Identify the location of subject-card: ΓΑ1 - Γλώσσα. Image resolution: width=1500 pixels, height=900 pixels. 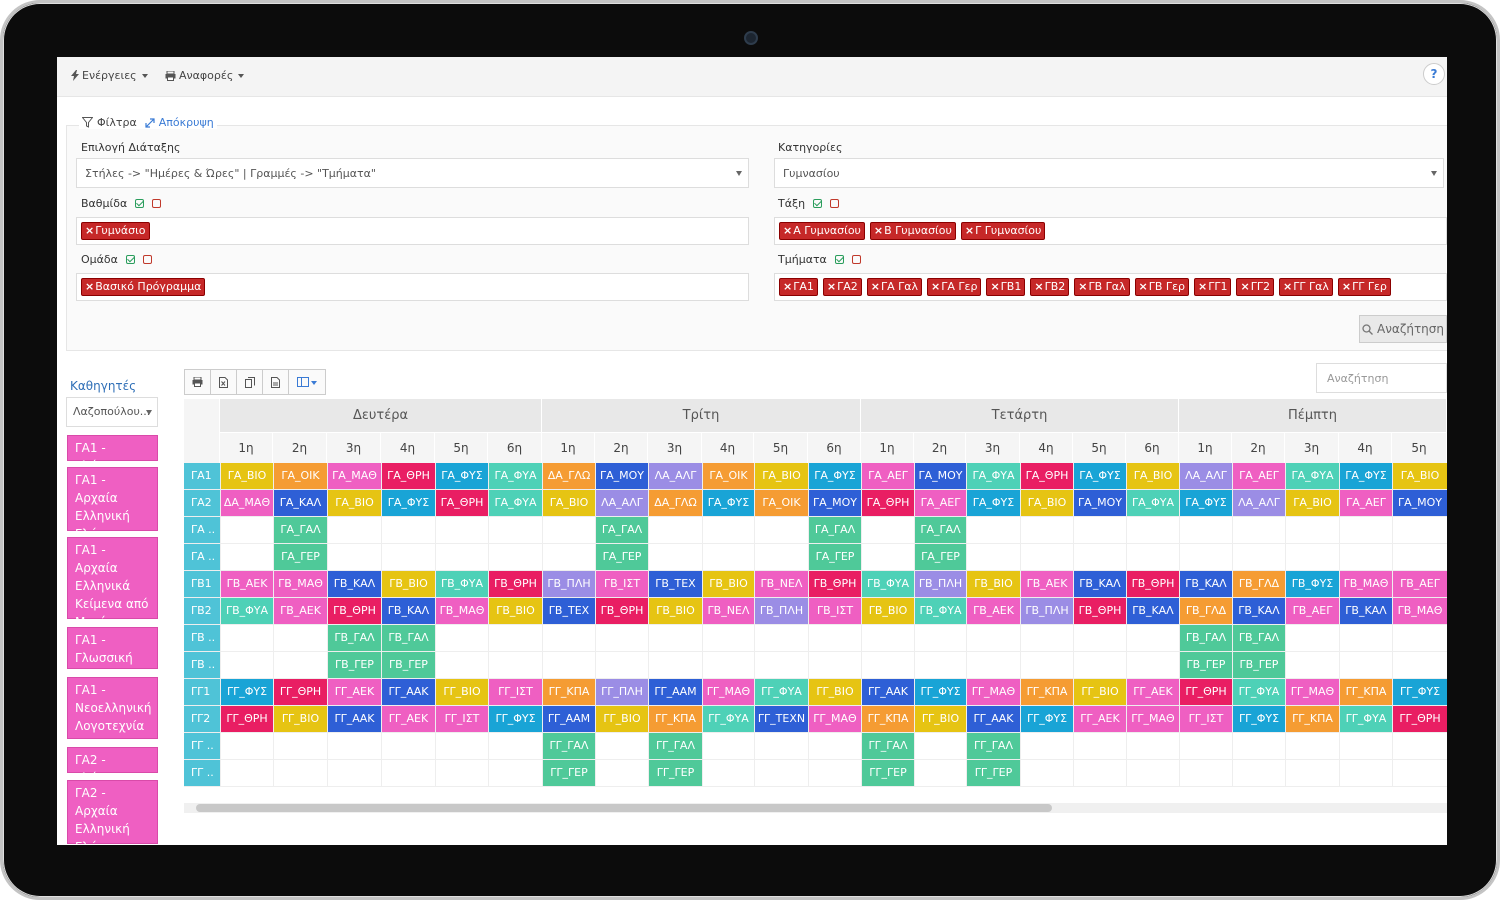
(112, 454).